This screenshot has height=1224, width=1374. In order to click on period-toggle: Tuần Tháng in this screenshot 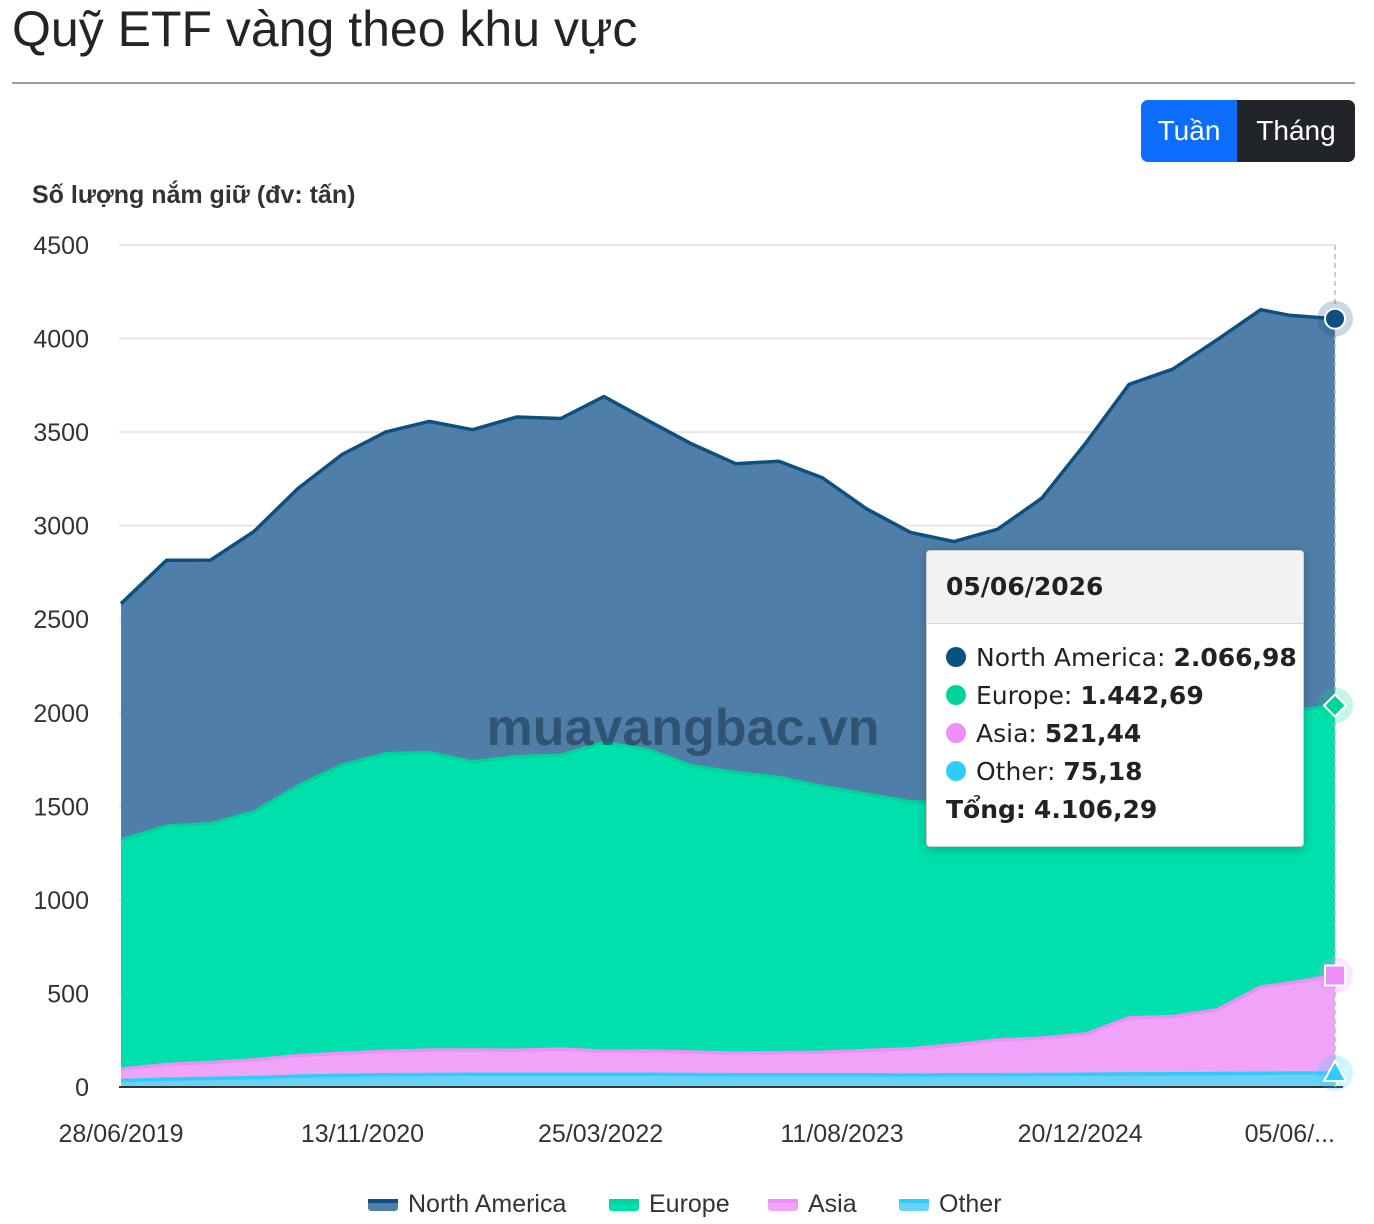, I will do `click(1248, 131)`.